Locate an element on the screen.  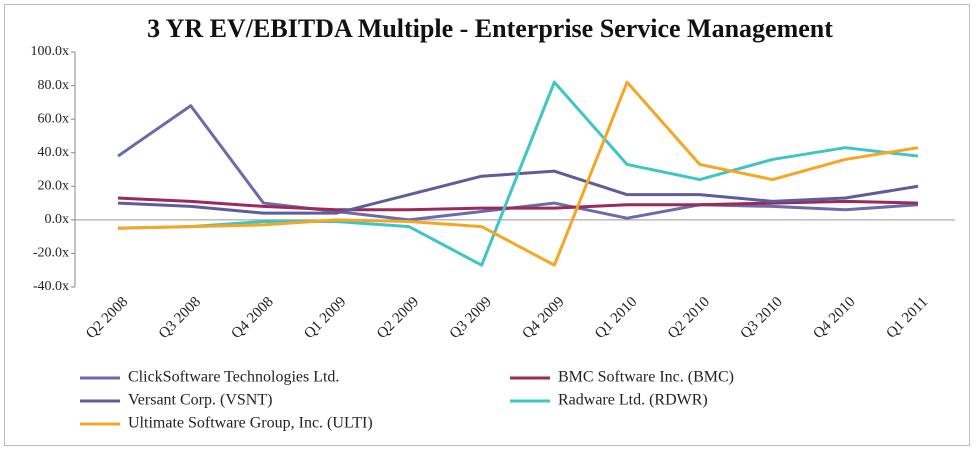
y-tick-label: 0.0x is located at coordinates (57, 219).